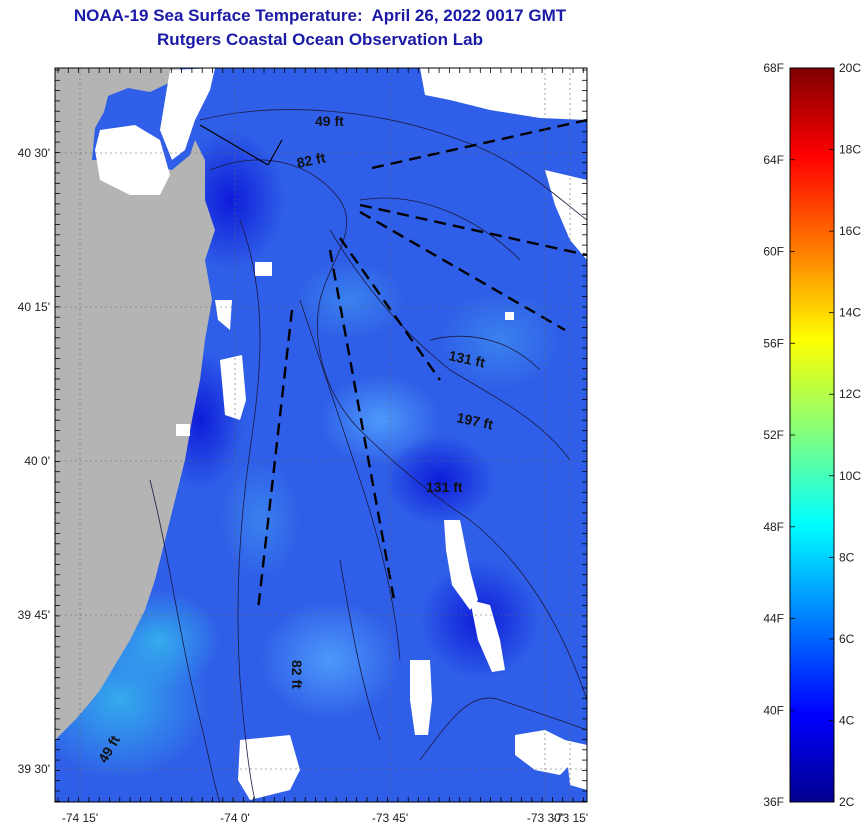 Image resolution: width=864 pixels, height=832 pixels. Describe the element at coordinates (773, 68) in the screenshot. I see `scale-label-fahrenheit: 68F` at that location.